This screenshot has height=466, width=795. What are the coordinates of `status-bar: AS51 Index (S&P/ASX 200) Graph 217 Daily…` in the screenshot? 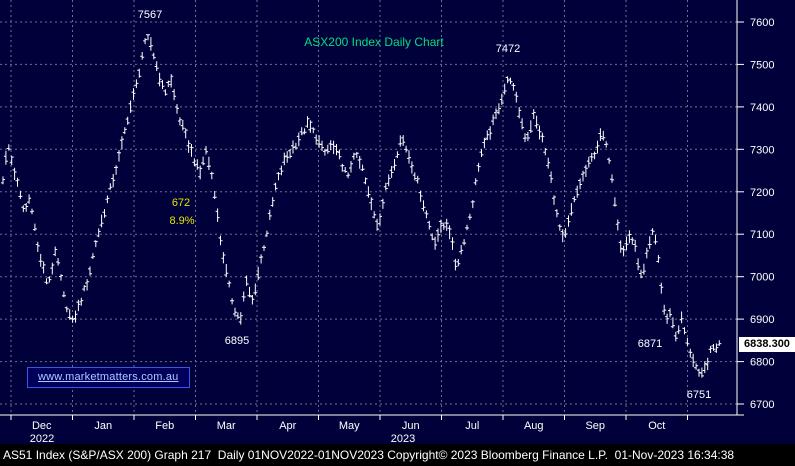 It's located at (397, 455).